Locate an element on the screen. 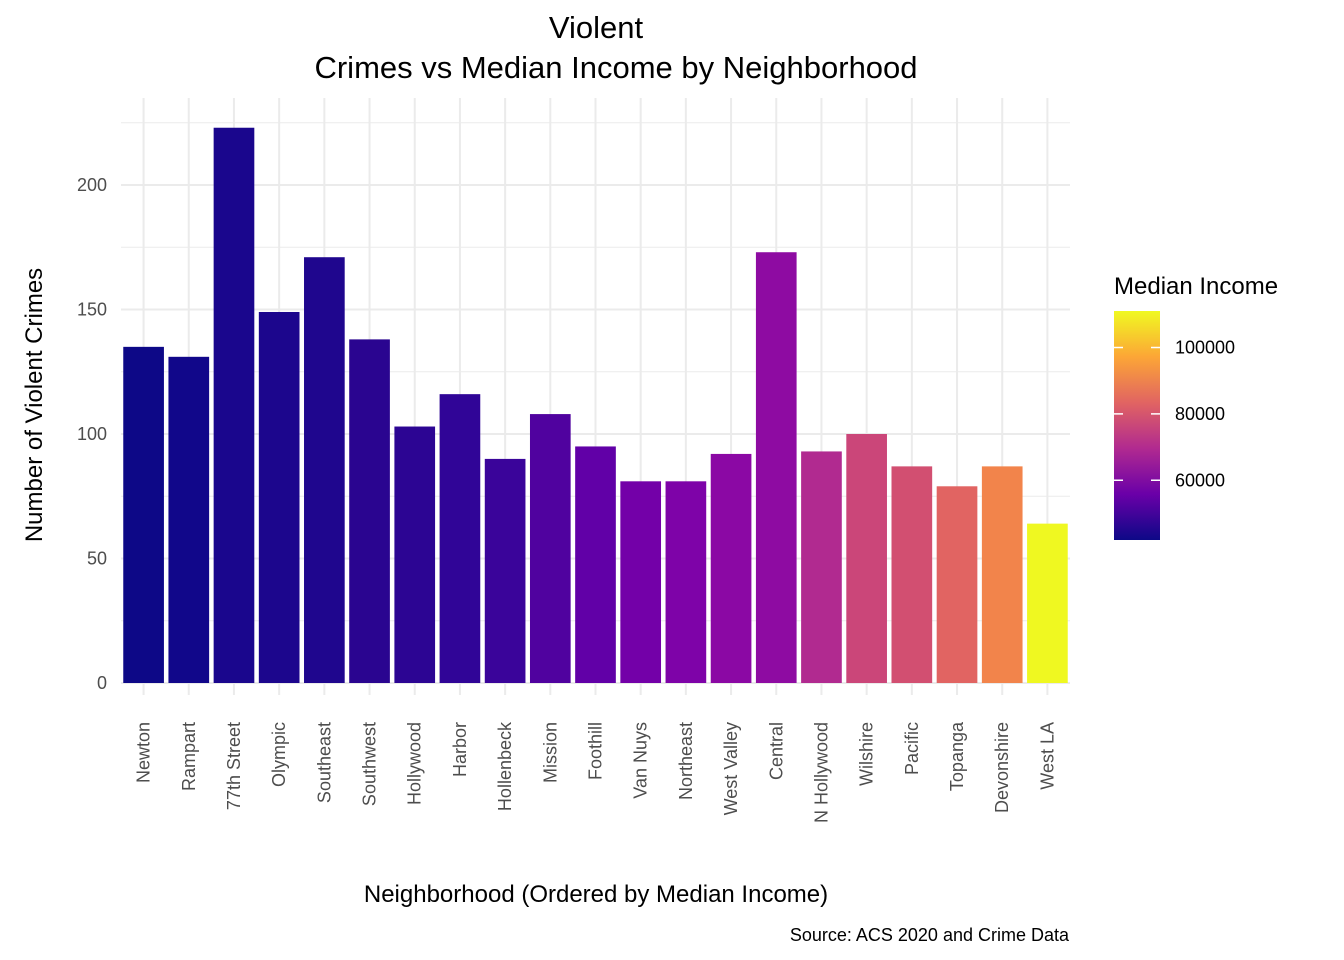 This screenshot has width=1344, height=960. x-tick-label: Hollenbeck is located at coordinates (505, 766).